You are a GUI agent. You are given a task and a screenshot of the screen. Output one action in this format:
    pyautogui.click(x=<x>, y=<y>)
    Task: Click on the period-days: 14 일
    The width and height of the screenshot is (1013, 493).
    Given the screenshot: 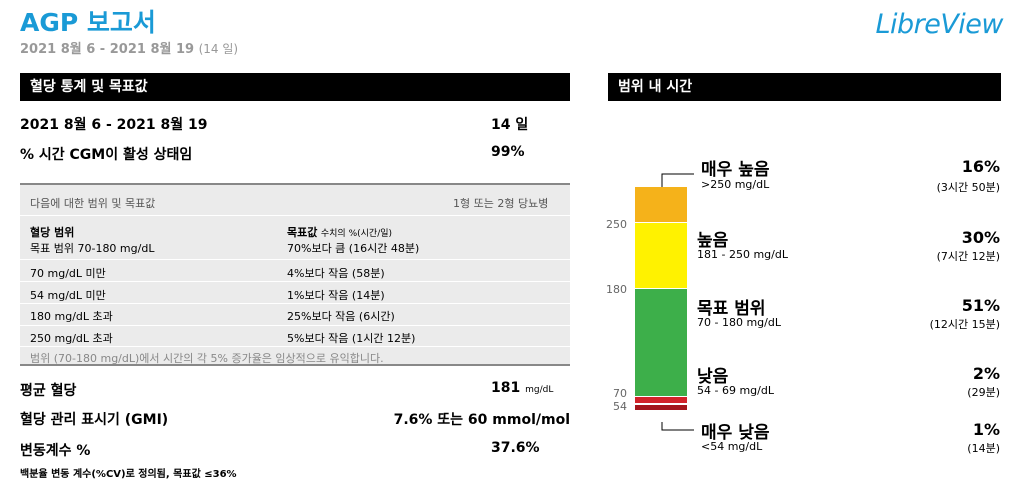 What is the action you would take?
    pyautogui.click(x=510, y=125)
    